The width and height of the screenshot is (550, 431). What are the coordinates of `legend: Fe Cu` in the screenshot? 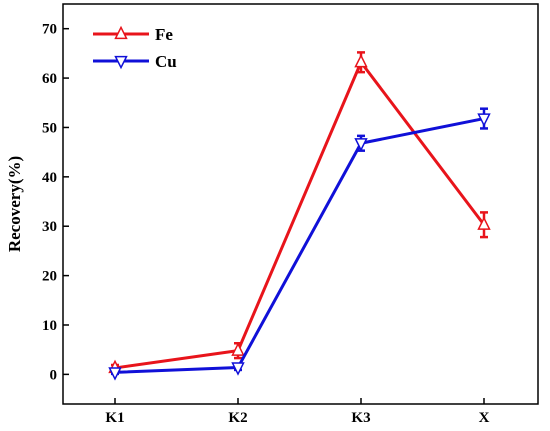 It's located at (135, 48).